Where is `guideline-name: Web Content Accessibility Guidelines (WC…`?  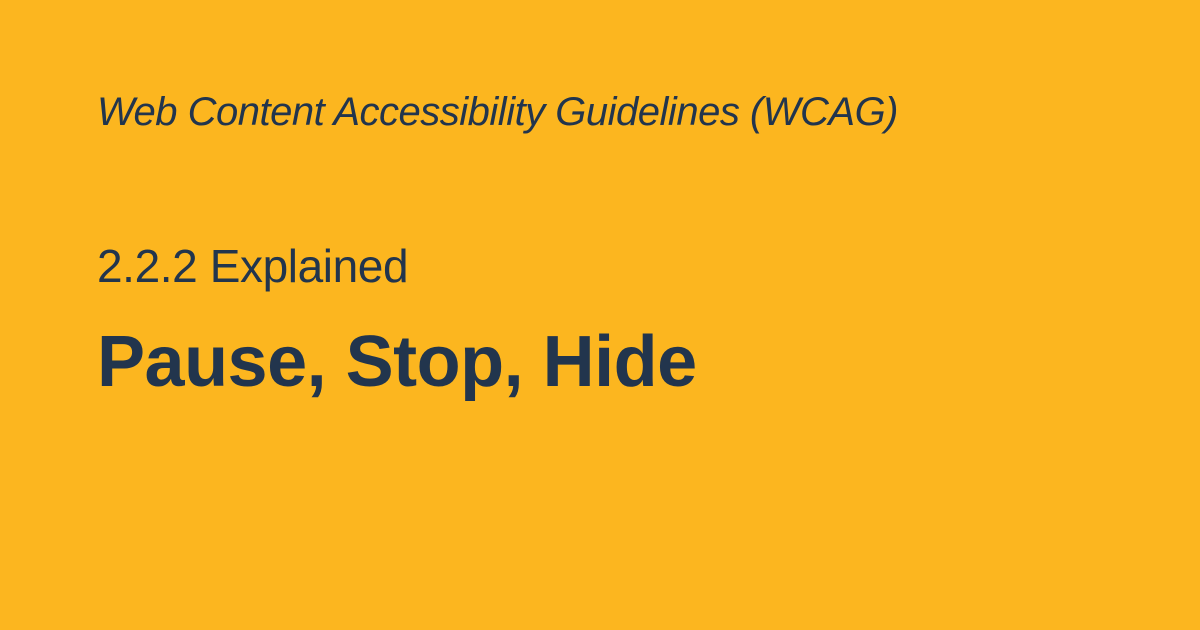 guideline-name: Web Content Accessibility Guidelines (WC… is located at coordinates (498, 112).